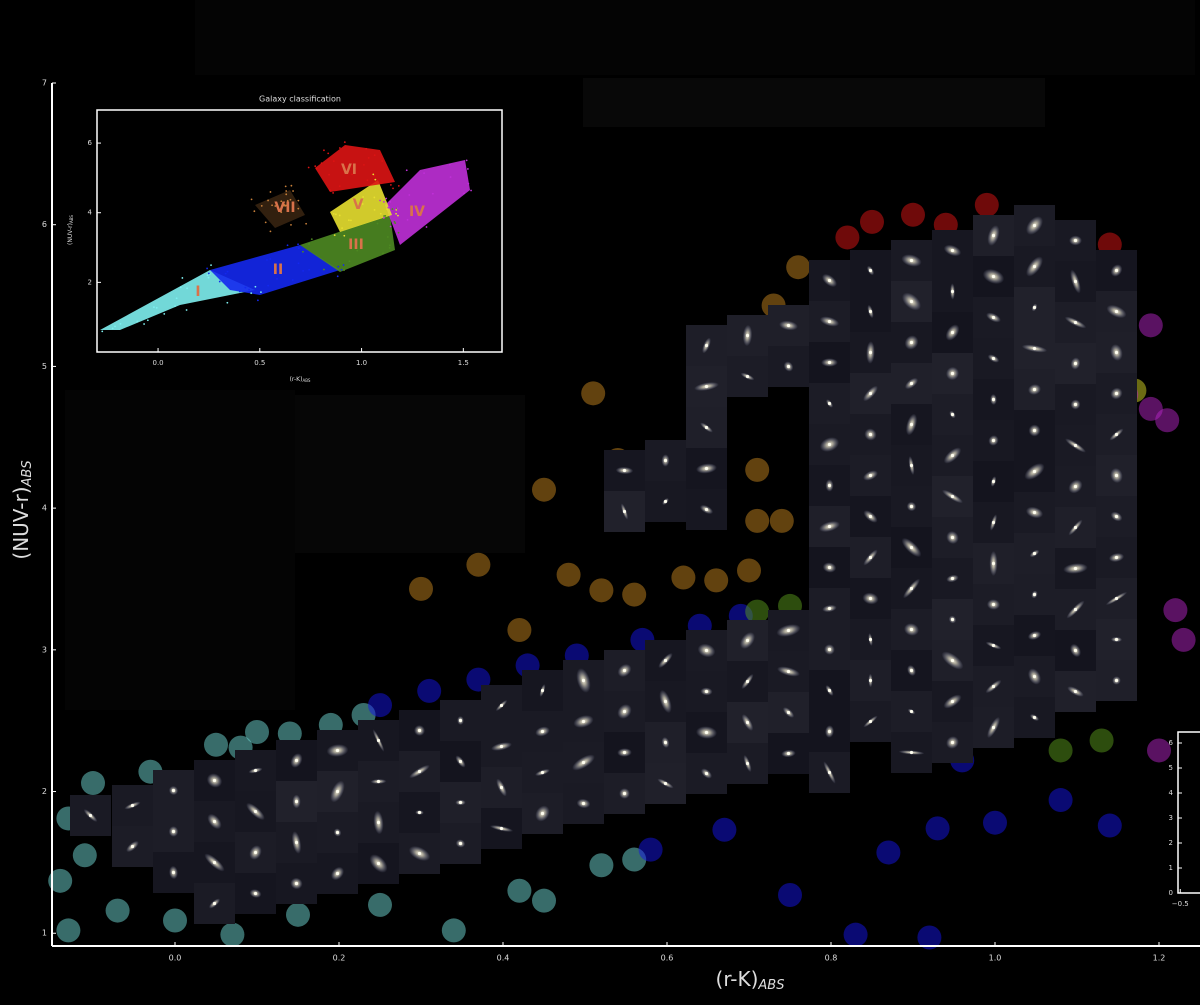 This screenshot has width=1200, height=1005. What do you see at coordinates (300, 99) in the screenshot?
I see `inset-title: Galaxy classification` at bounding box center [300, 99].